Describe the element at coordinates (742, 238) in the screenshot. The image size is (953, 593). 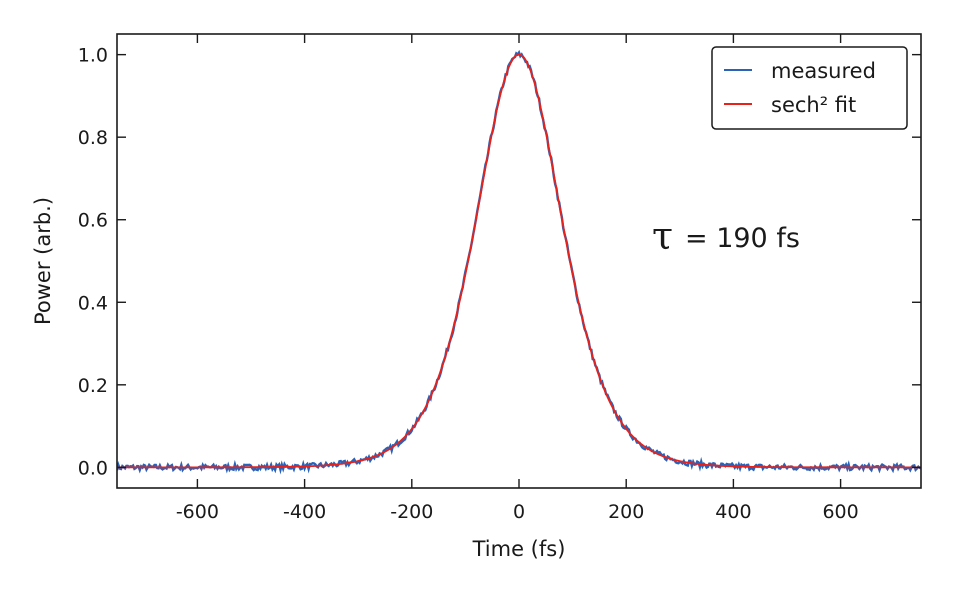
I see `pulse-width-value: = 190 fs` at that location.